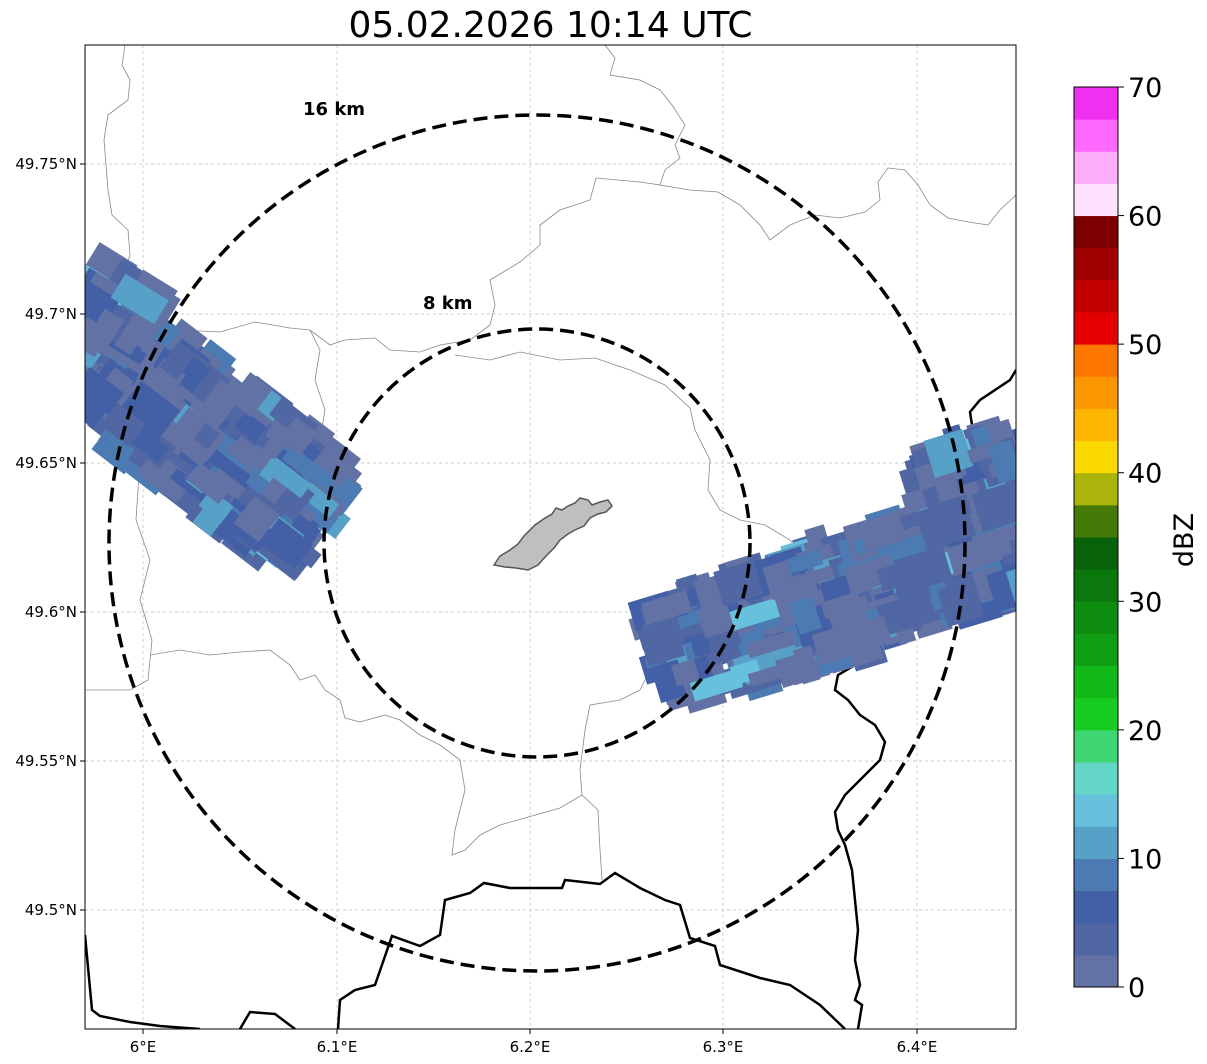  What do you see at coordinates (1136, 988) in the screenshot?
I see `colorbar-tick-label: 0` at bounding box center [1136, 988].